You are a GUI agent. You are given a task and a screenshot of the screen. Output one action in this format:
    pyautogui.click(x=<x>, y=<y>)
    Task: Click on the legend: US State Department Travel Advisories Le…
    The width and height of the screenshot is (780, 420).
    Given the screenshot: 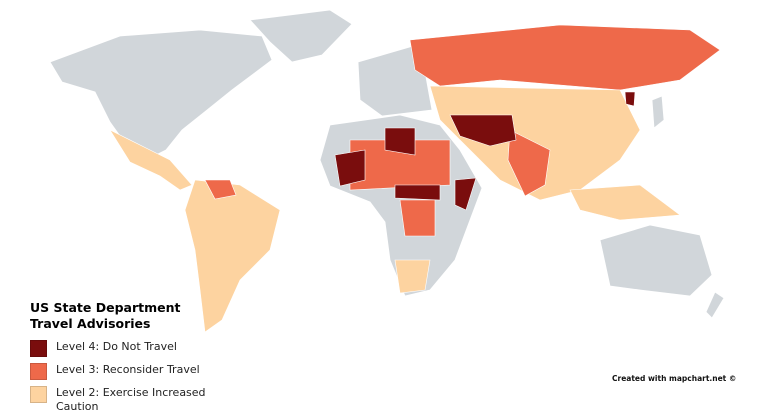 What is the action you would take?
    pyautogui.click(x=125, y=360)
    